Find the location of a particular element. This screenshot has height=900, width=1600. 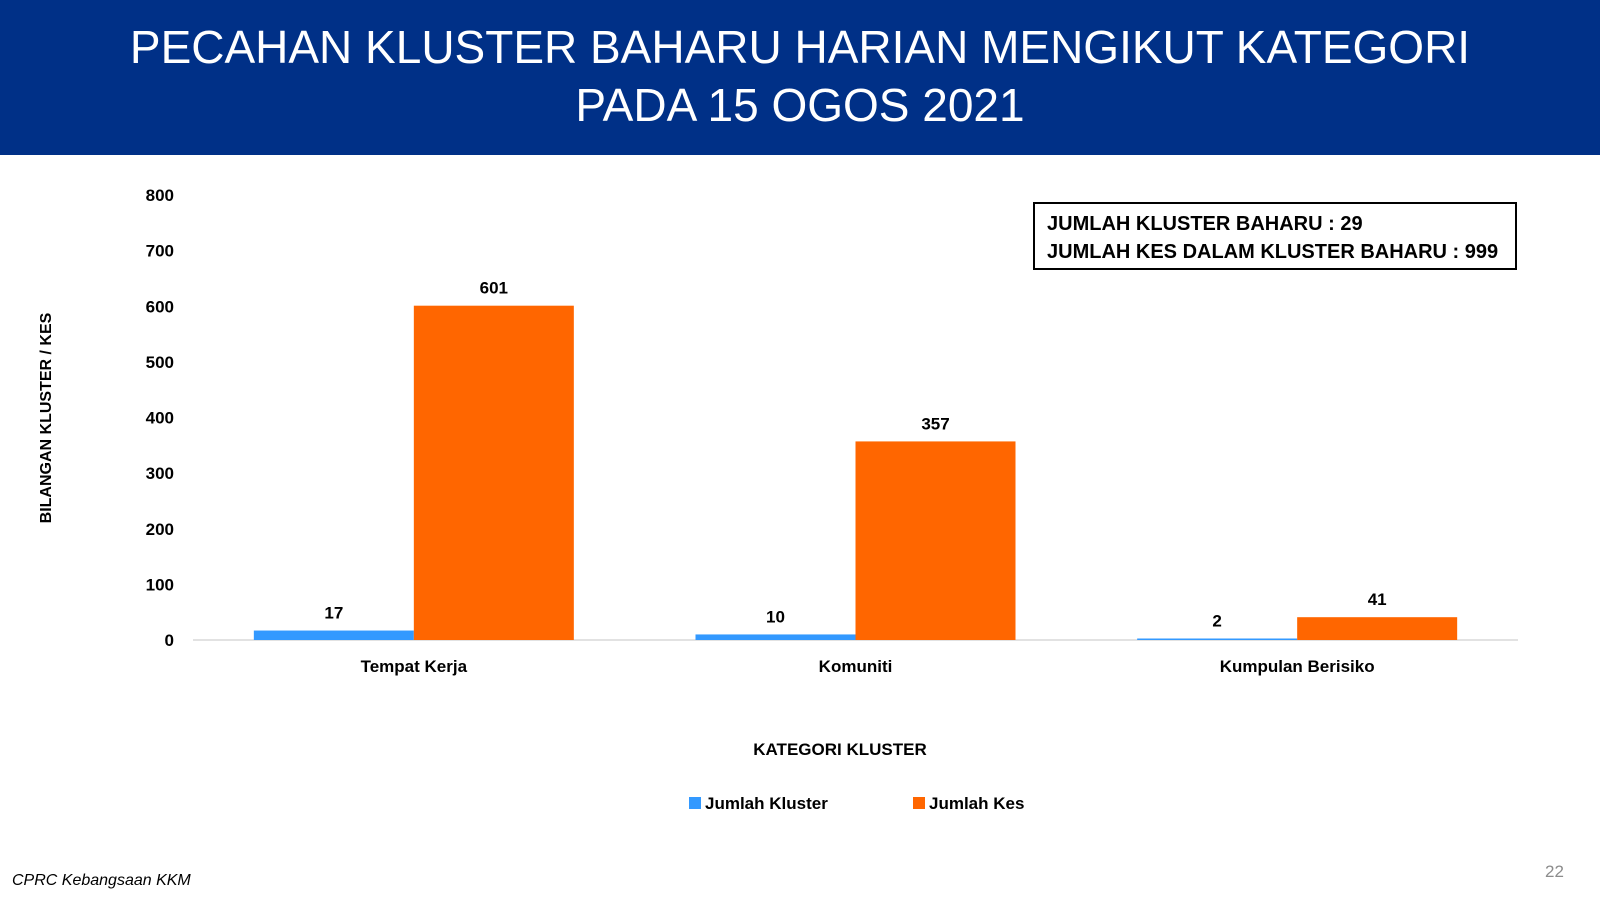

y-tick-label: 300 is located at coordinates (160, 473).